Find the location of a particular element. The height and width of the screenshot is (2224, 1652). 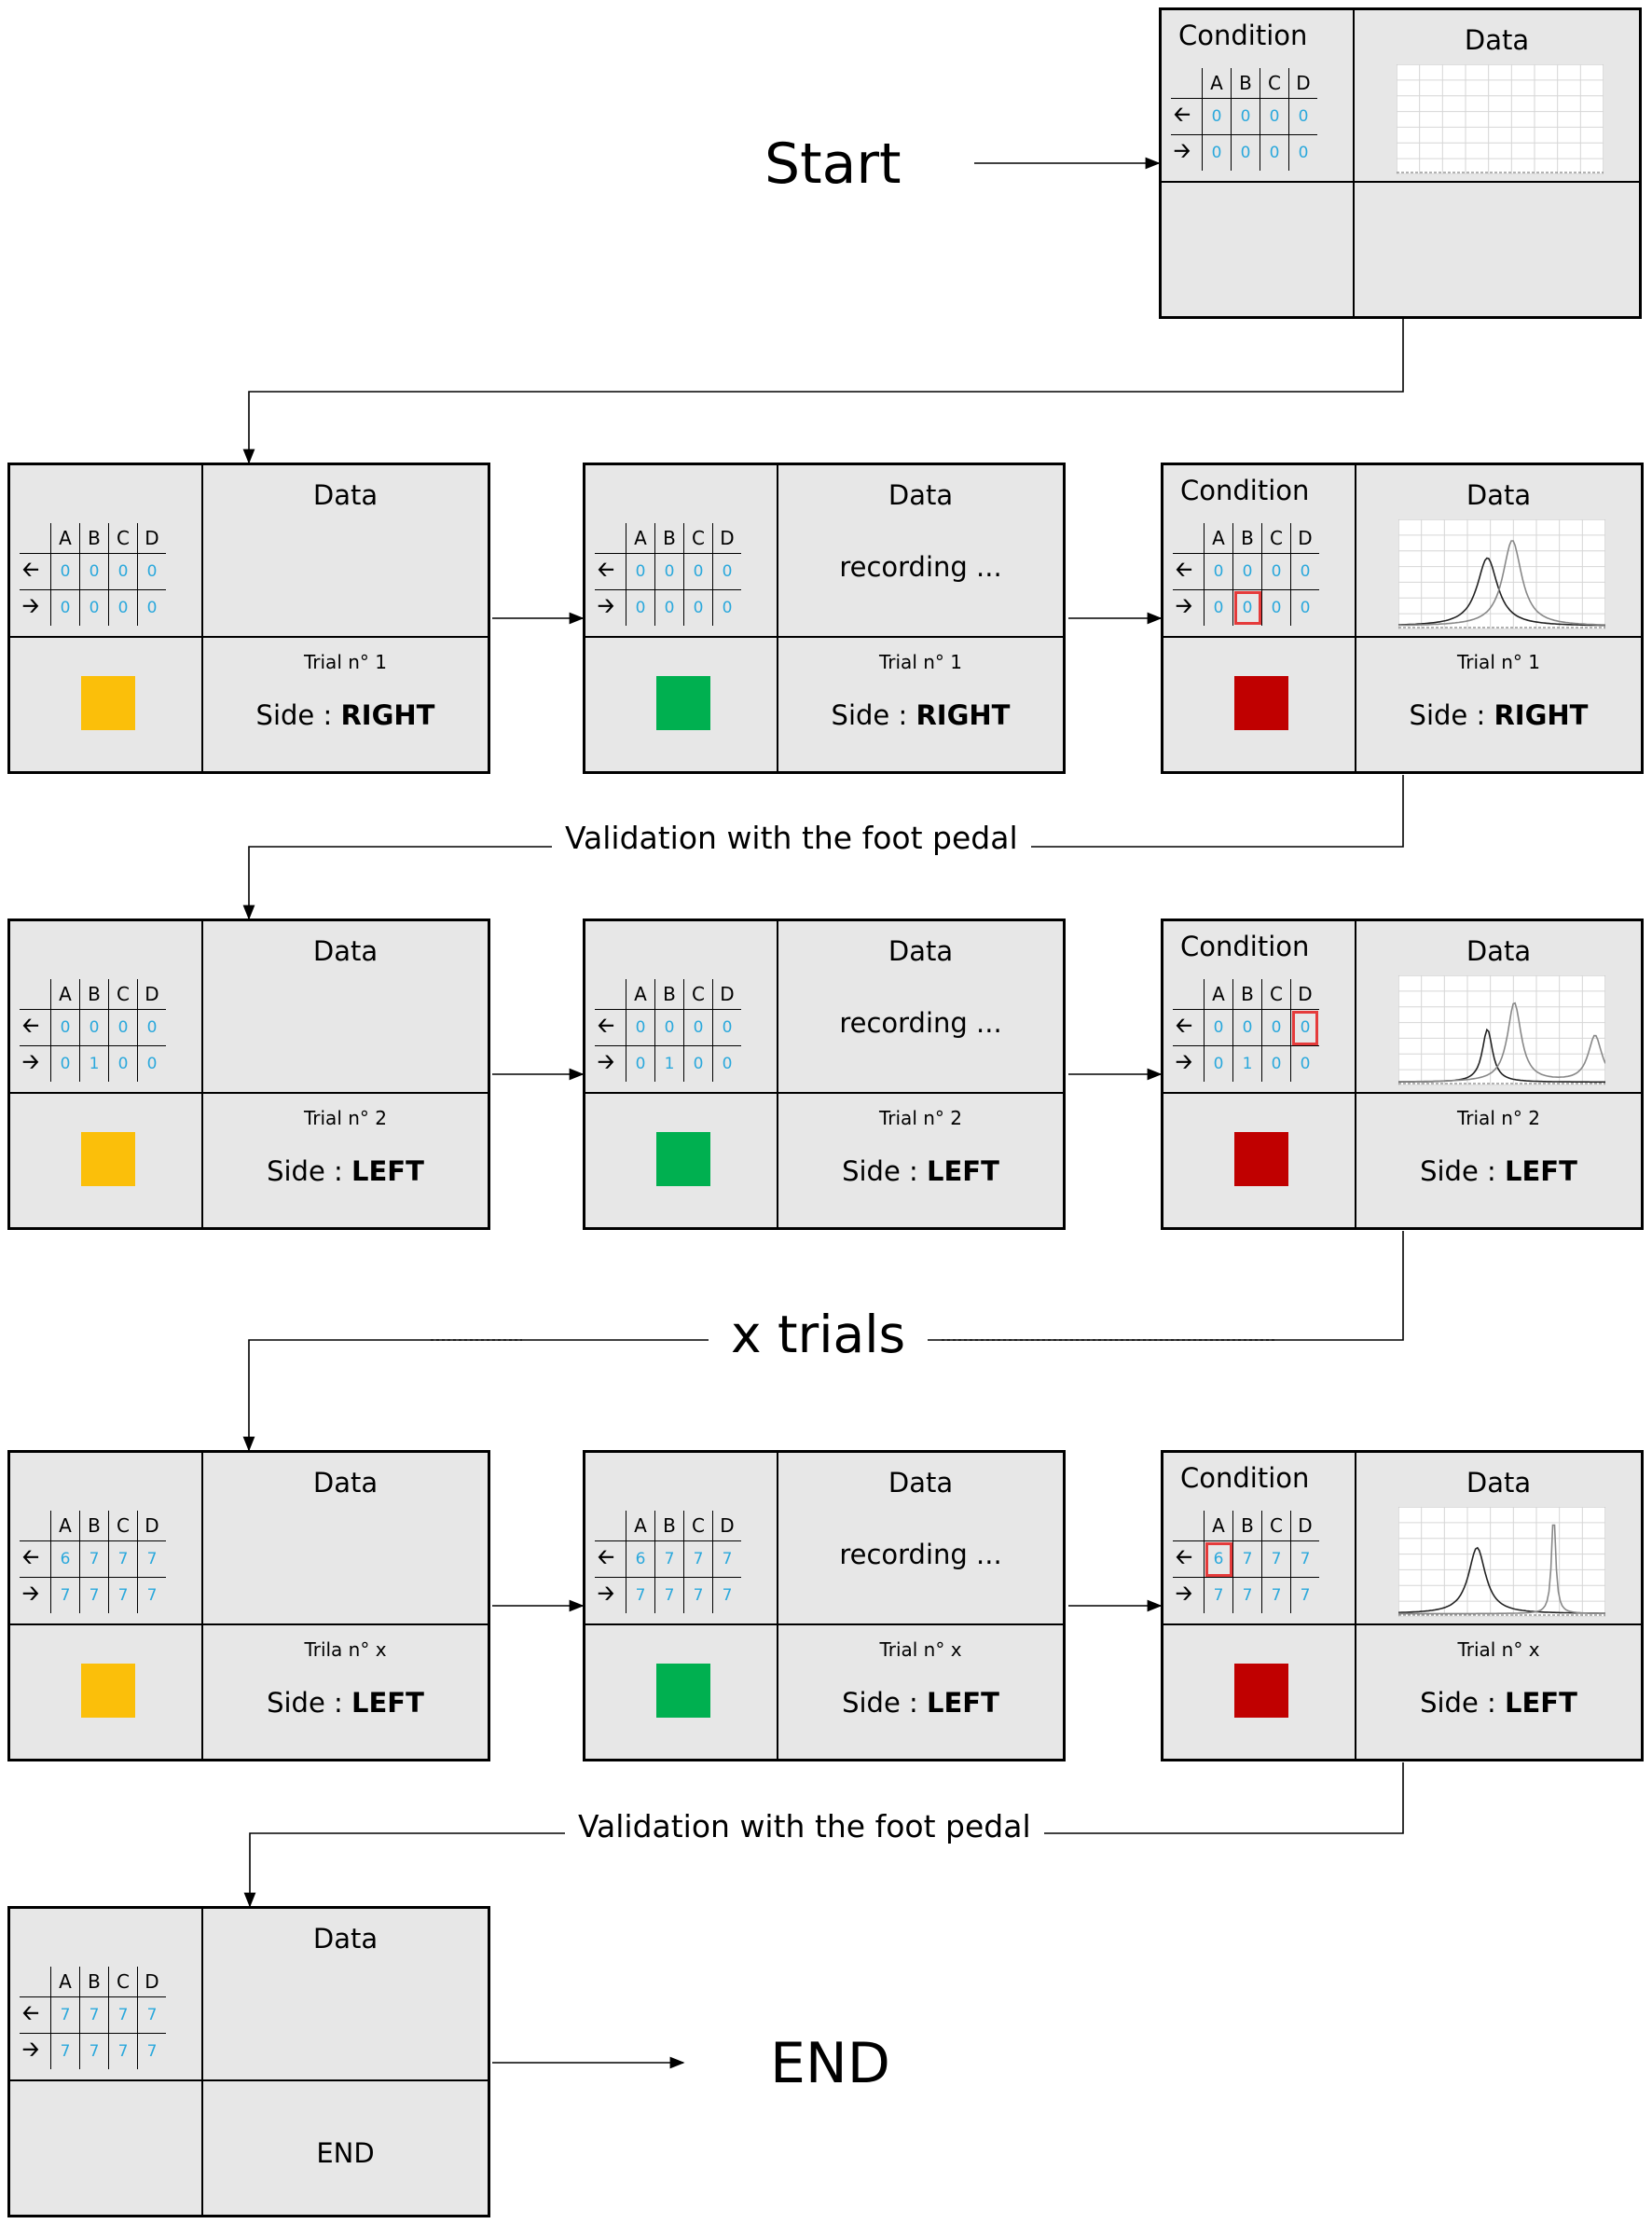

plot-area is located at coordinates (1501, 574).